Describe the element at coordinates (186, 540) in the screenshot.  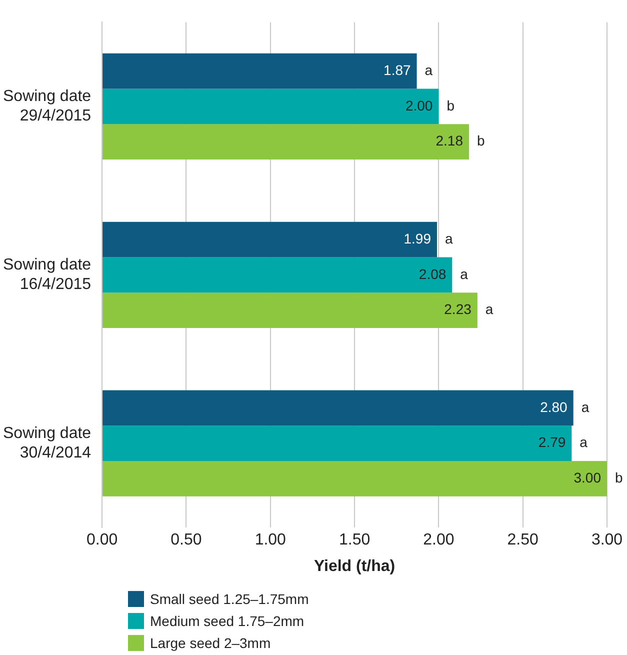
I see `x-tick-label: 0.50` at that location.